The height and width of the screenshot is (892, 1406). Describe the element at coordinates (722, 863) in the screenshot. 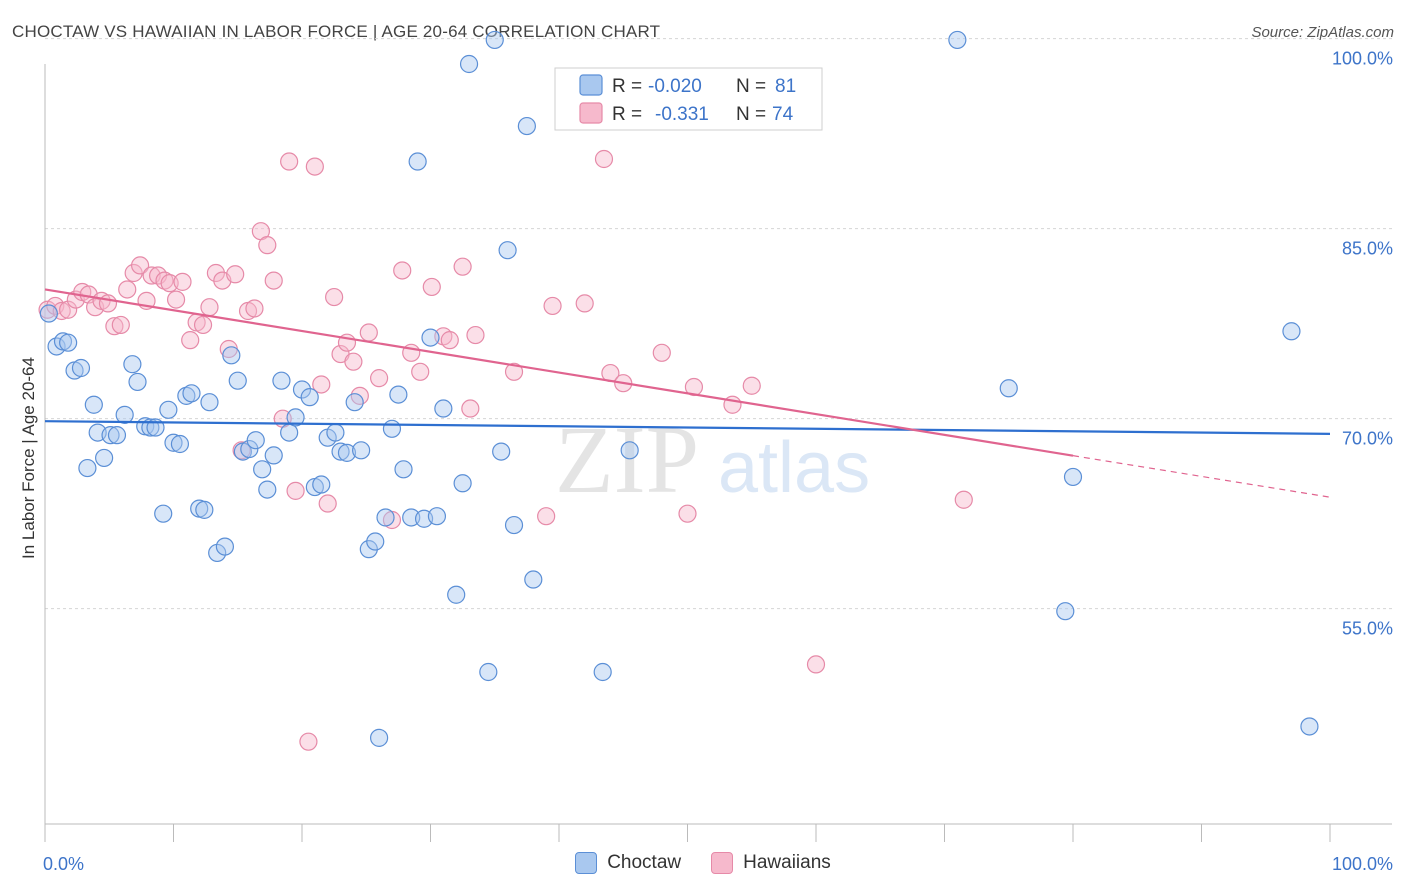

I see `legend-swatch-hawaiians` at that location.